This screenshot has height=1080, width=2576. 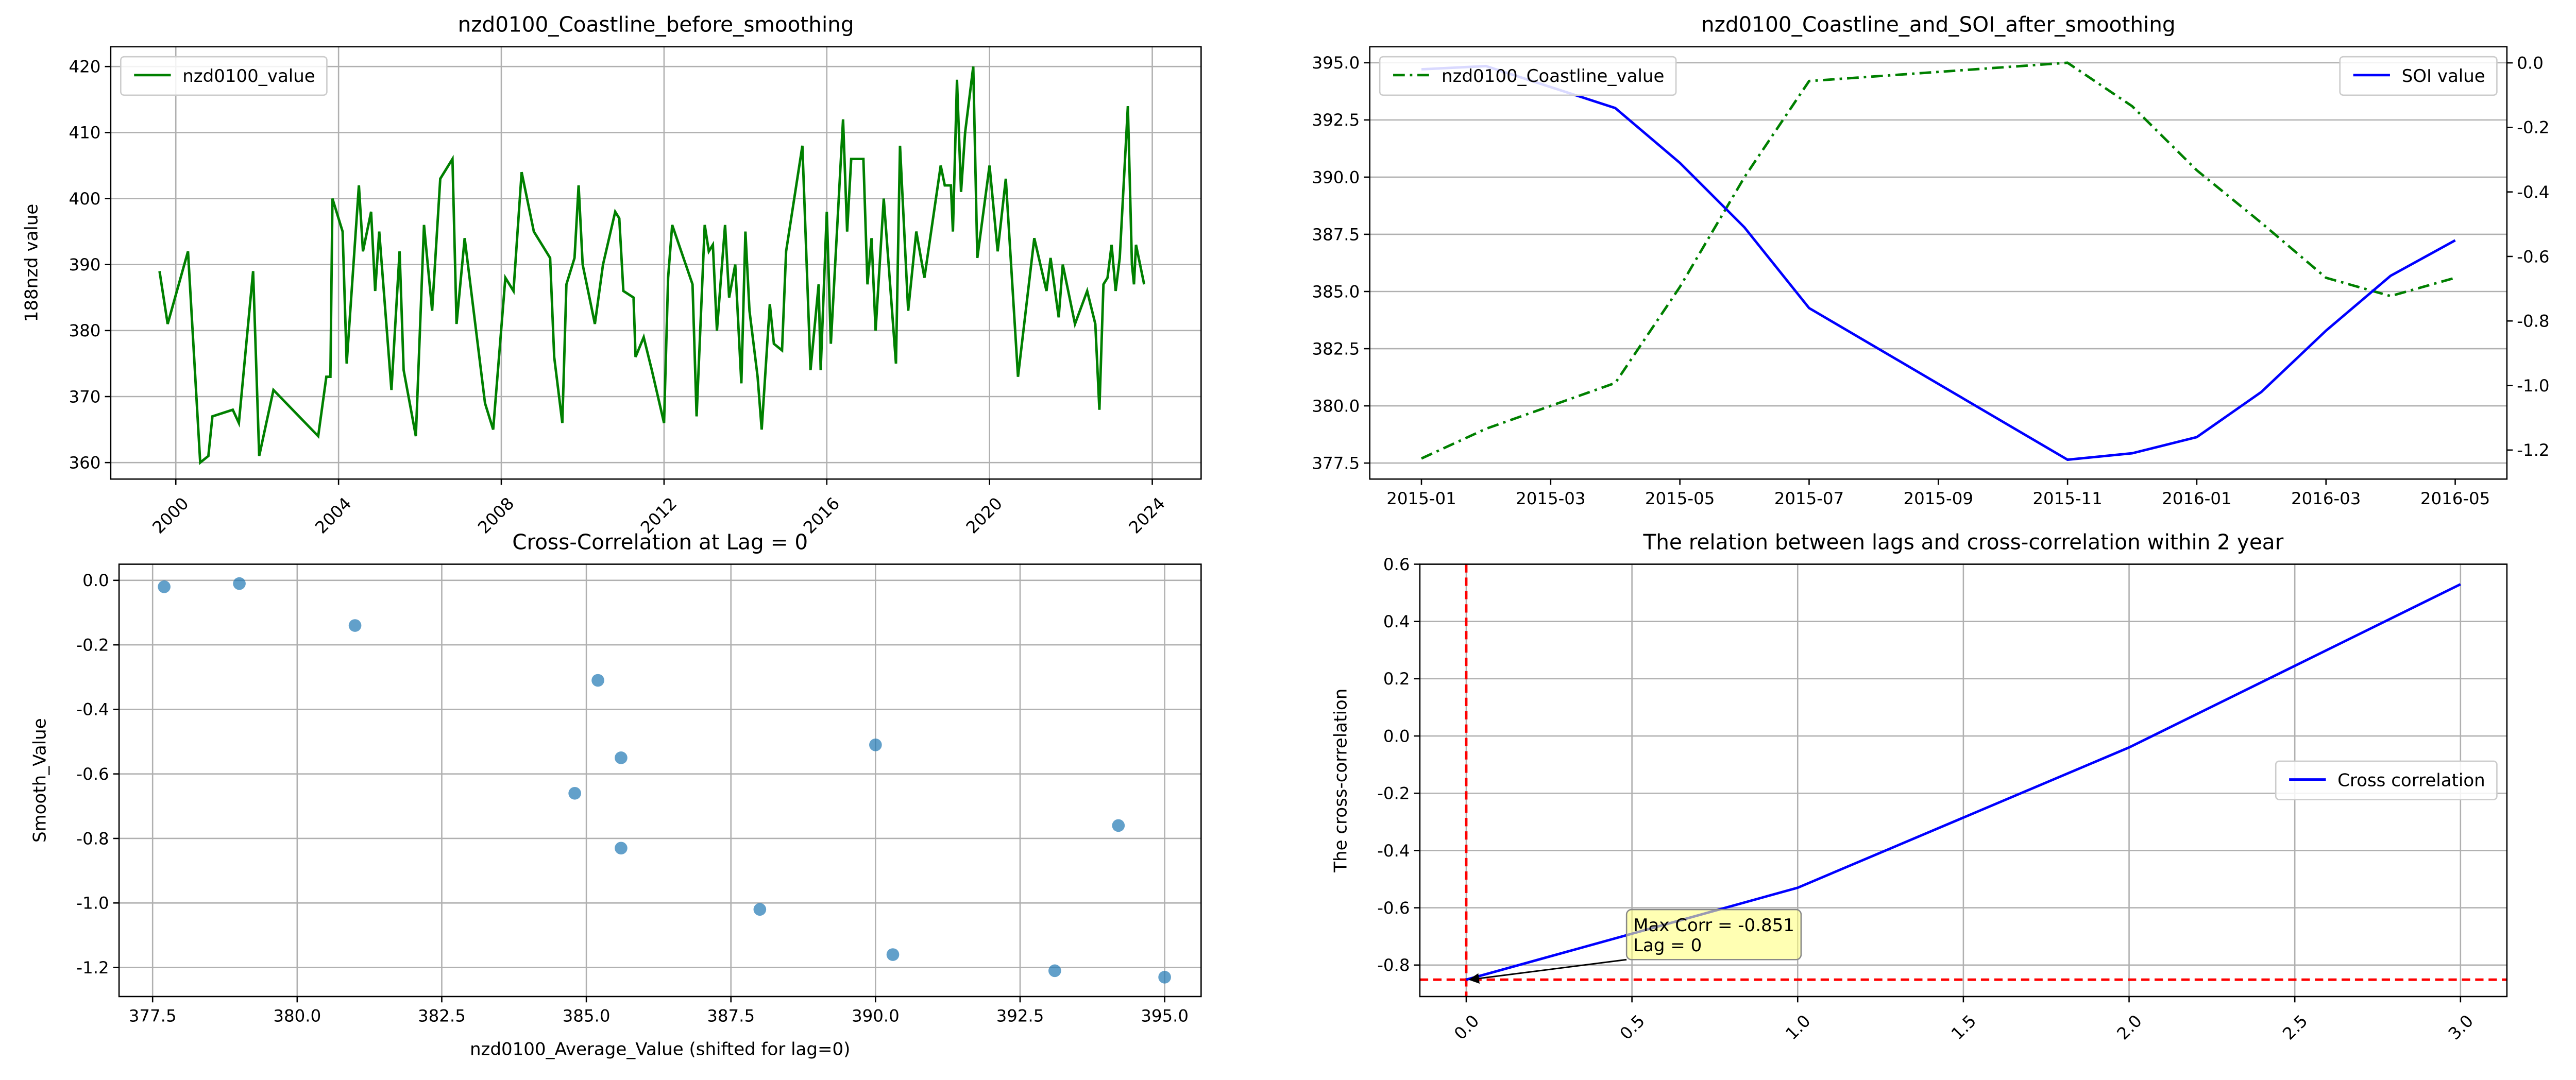 I want to click on legend-label: Cross correlation, so click(x=2411, y=780).